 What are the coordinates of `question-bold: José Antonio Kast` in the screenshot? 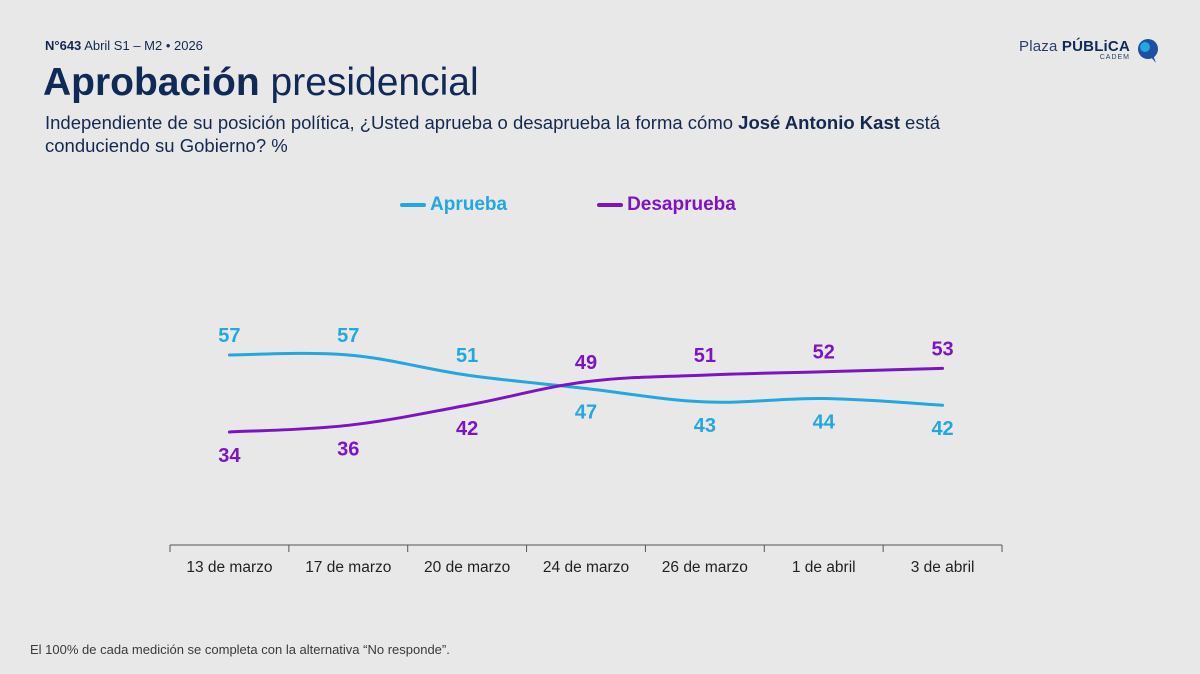 It's located at (819, 122).